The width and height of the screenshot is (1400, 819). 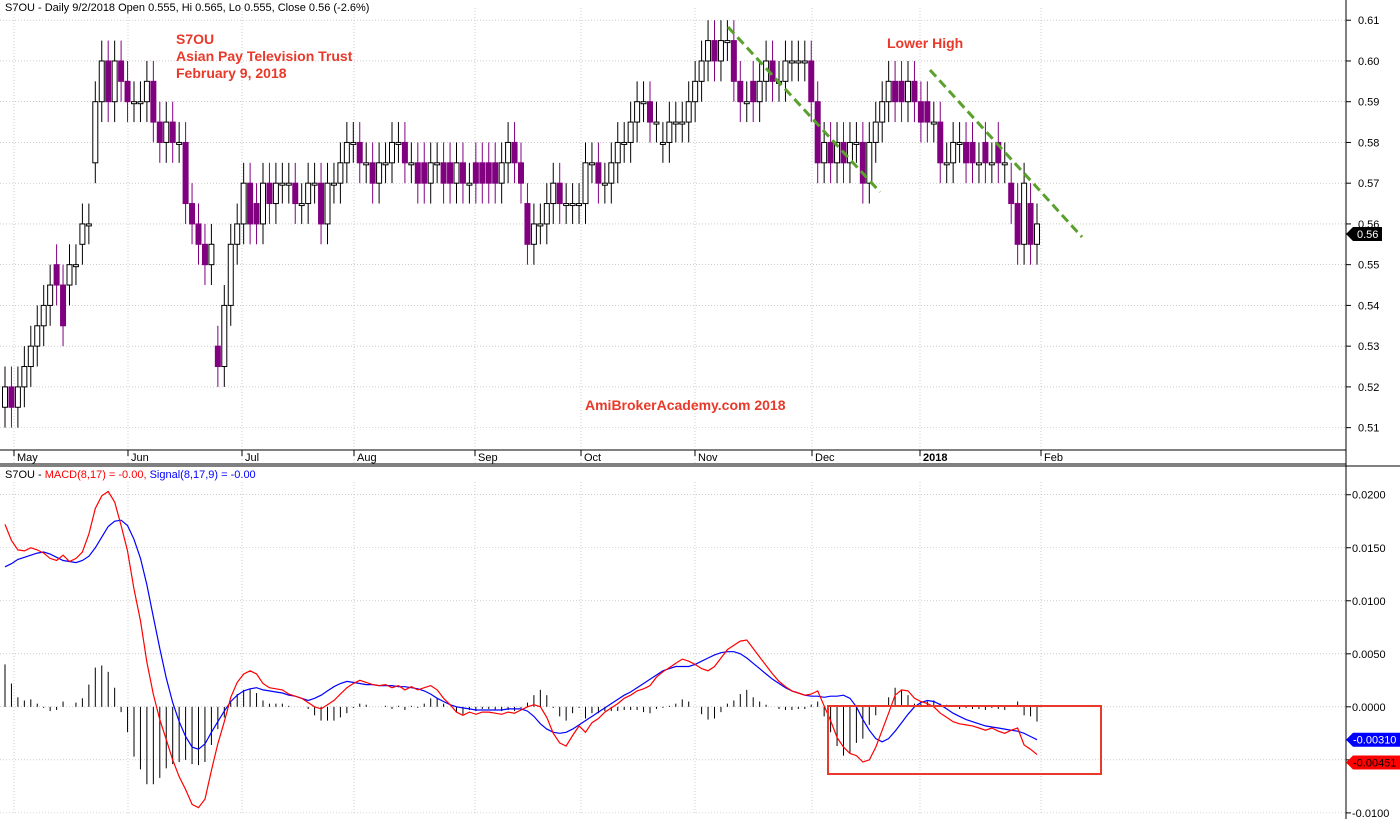 I want to click on month-label: Aug, so click(x=367, y=458).